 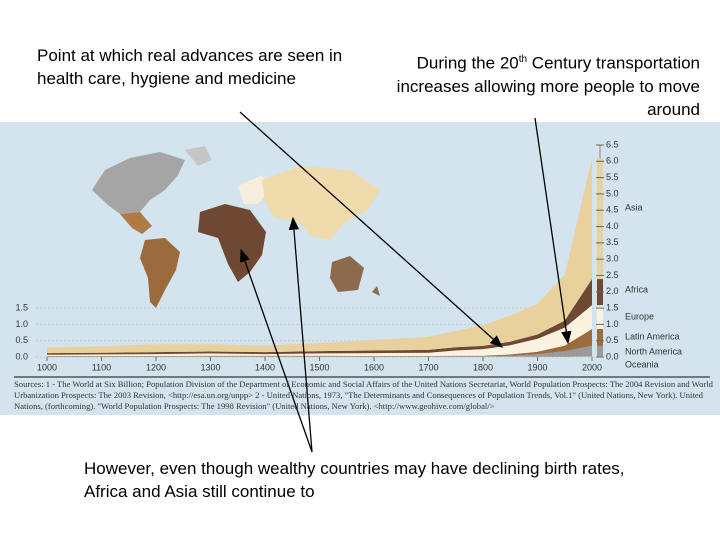 I want to click on x-tick-label: 1300, so click(x=210, y=367).